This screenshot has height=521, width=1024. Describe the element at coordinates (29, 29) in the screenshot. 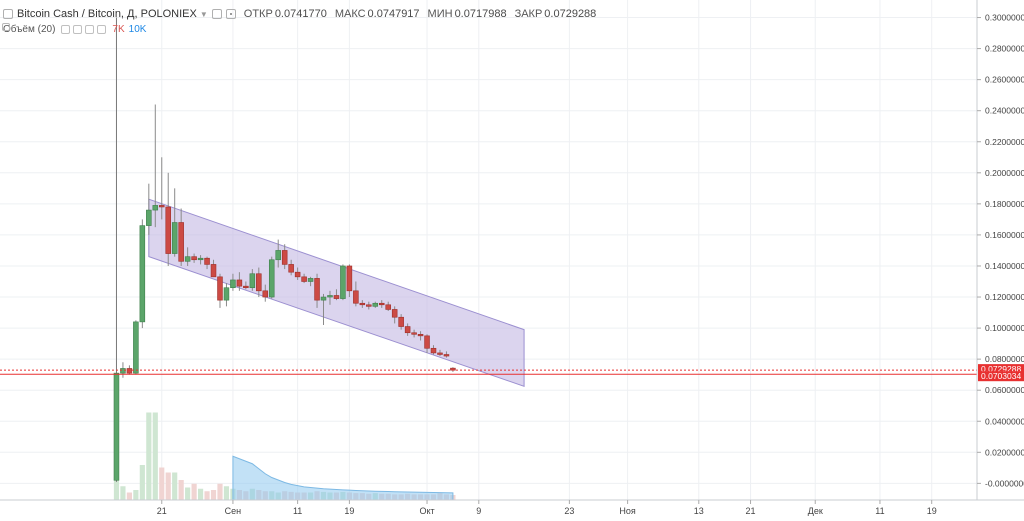

I see `volume-label: Объём (20)` at that location.